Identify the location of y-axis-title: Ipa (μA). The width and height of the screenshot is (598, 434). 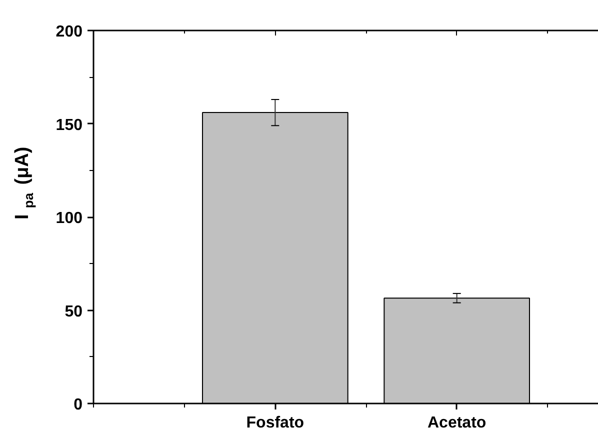
(24, 183).